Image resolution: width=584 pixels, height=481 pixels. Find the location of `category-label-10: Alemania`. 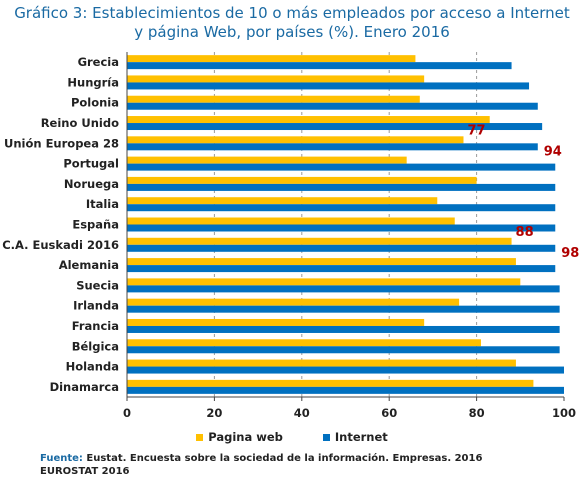

category-label-10: Alemania is located at coordinates (89, 265).